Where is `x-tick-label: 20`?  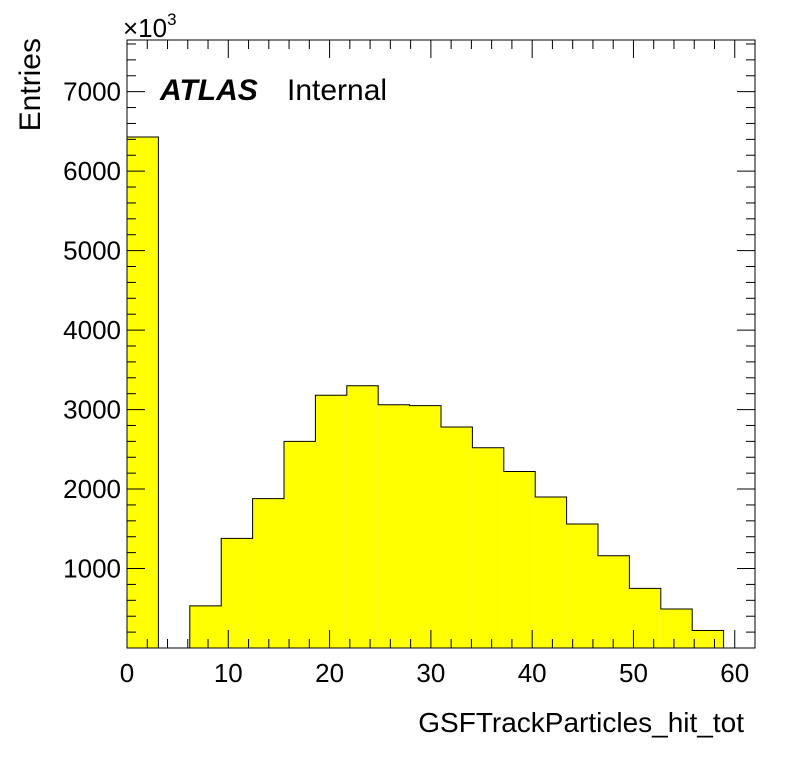
x-tick-label: 20 is located at coordinates (329, 673).